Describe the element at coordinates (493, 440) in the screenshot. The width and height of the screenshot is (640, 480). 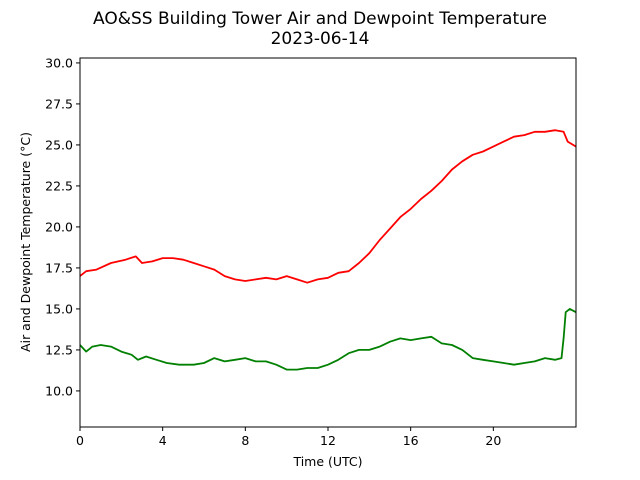
I see `x-tick-label: 20` at that location.